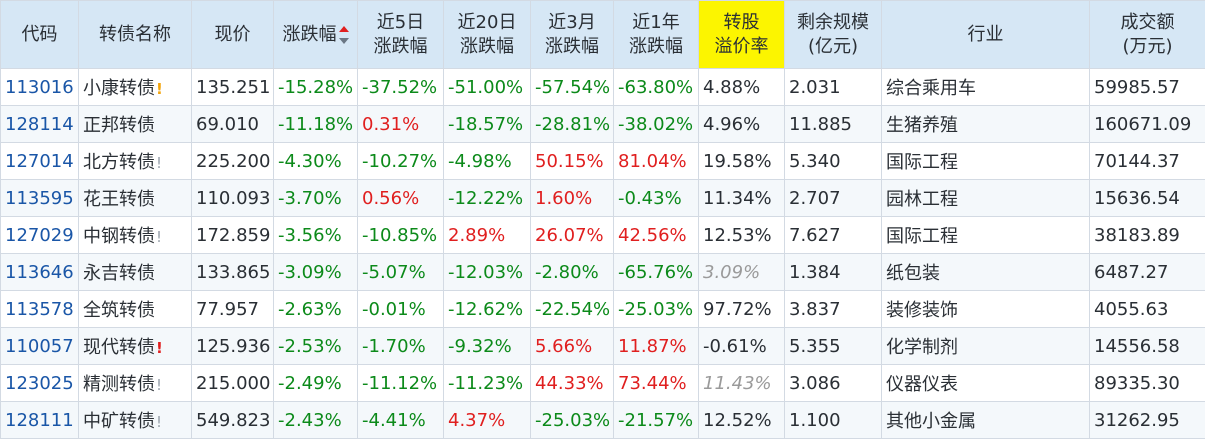  I want to click on premium-cell: -0.61%, so click(741, 346).